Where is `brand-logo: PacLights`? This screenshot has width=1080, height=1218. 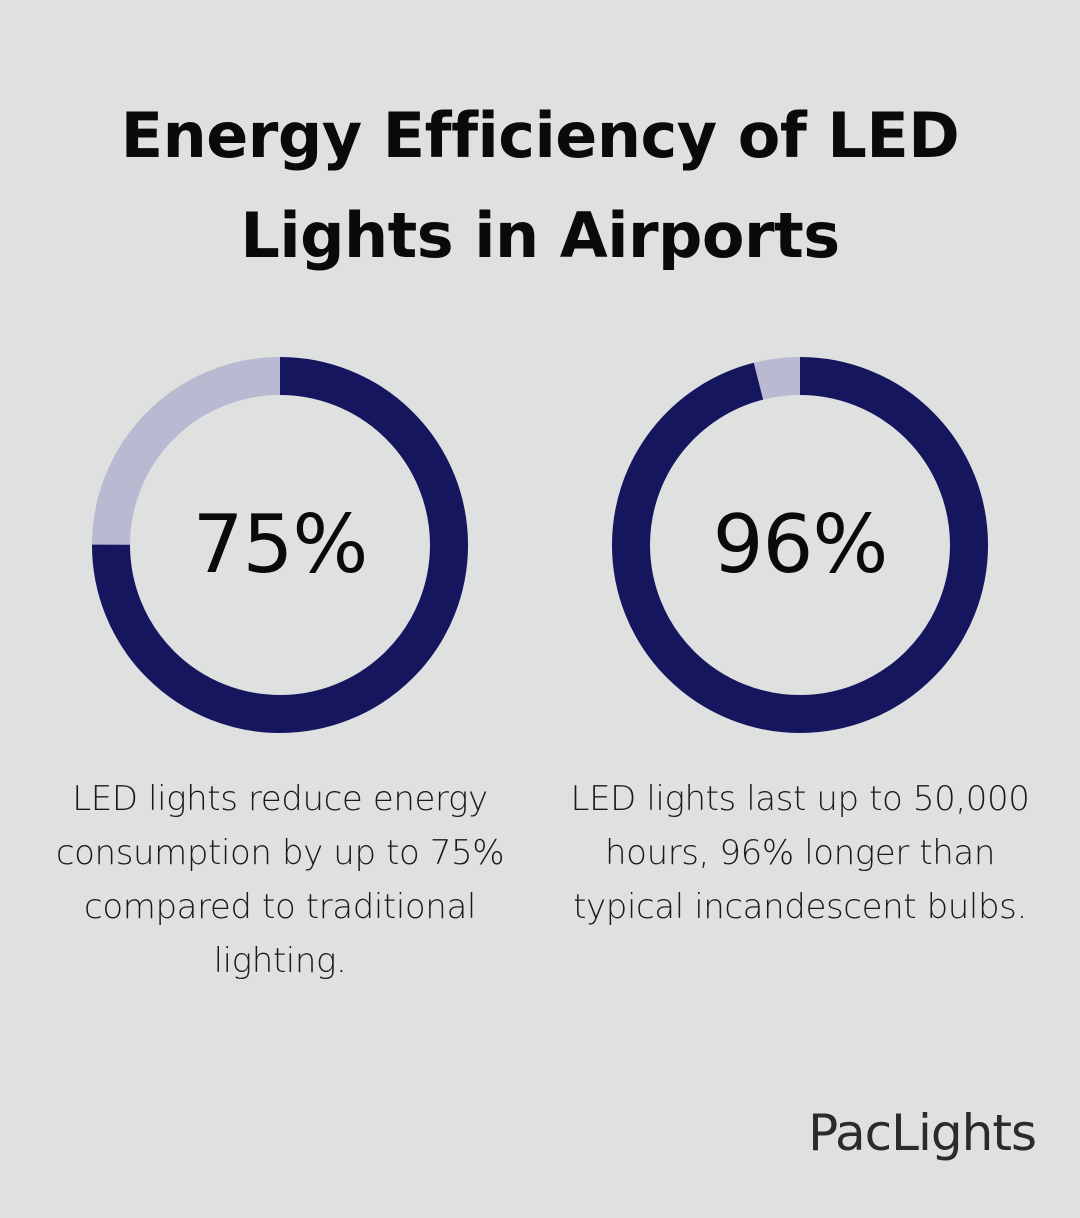
brand-logo: PacLights is located at coordinates (922, 1133).